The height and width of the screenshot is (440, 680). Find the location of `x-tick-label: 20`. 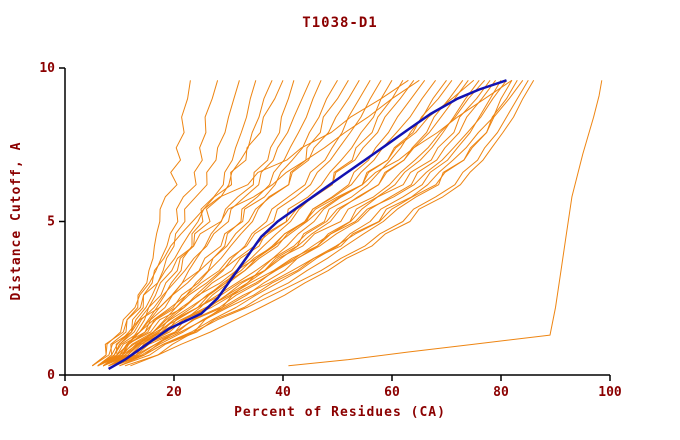

x-tick-label: 20 is located at coordinates (174, 392).